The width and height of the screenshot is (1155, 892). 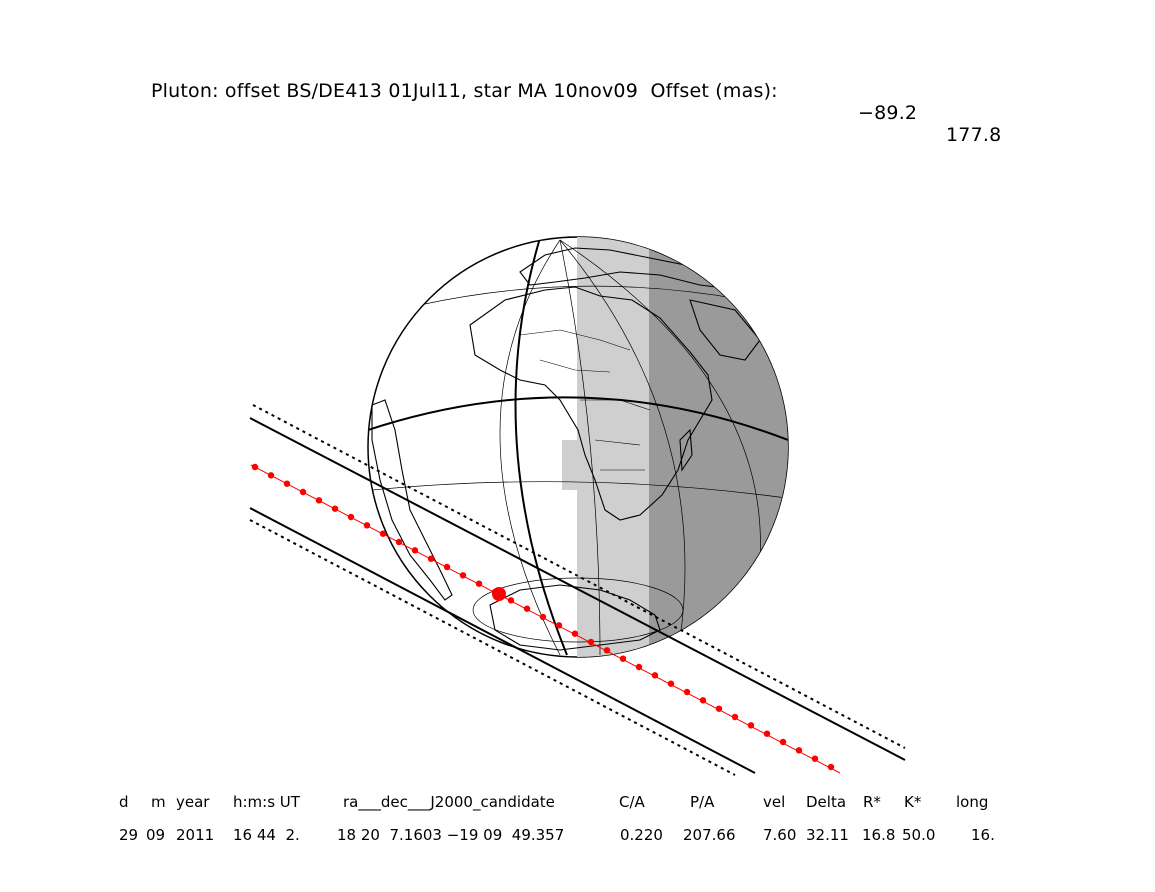 What do you see at coordinates (919, 835) in the screenshot?
I see `value-kstar: 50.0` at bounding box center [919, 835].